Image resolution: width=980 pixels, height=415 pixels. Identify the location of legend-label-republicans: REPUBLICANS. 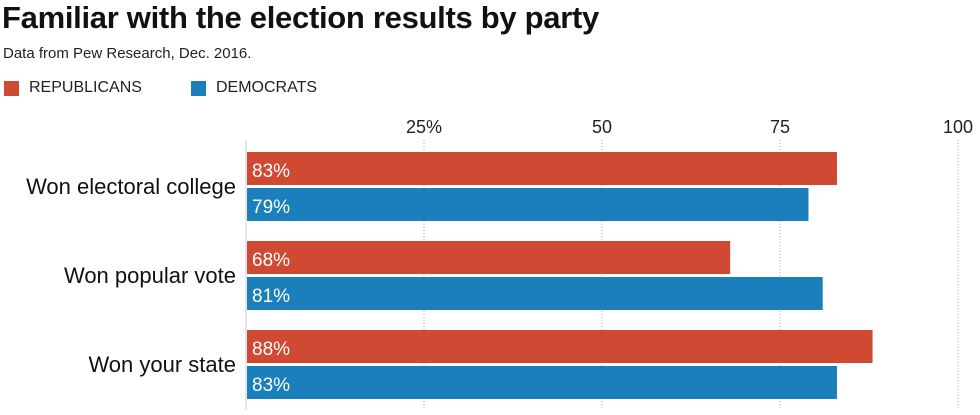
(85, 87).